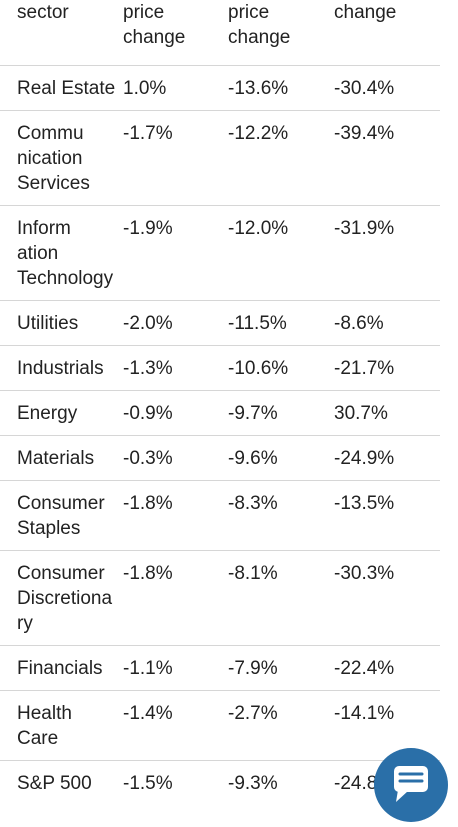 The image size is (458, 827). What do you see at coordinates (359, 323) in the screenshot?
I see `ytd-change: -8.6%` at bounding box center [359, 323].